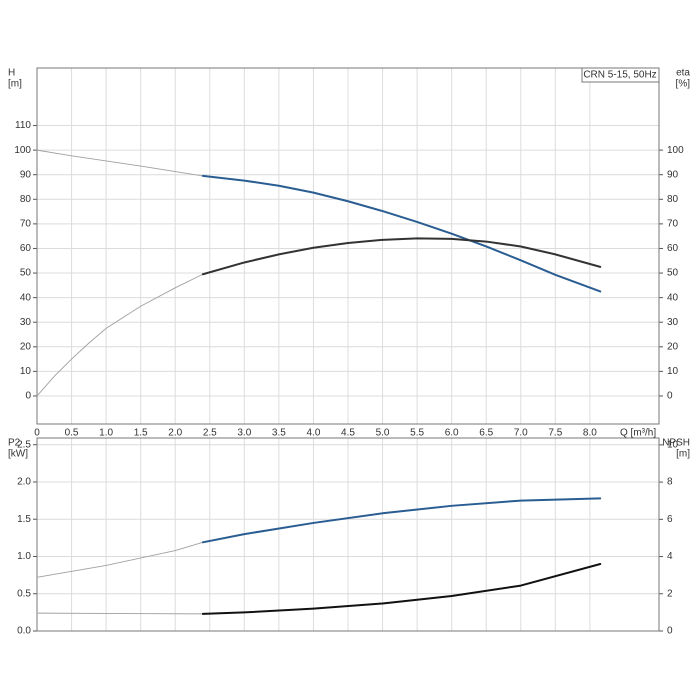 The image size is (700, 700). What do you see at coordinates (106, 433) in the screenshot?
I see `x-tick-label: 1.0` at bounding box center [106, 433].